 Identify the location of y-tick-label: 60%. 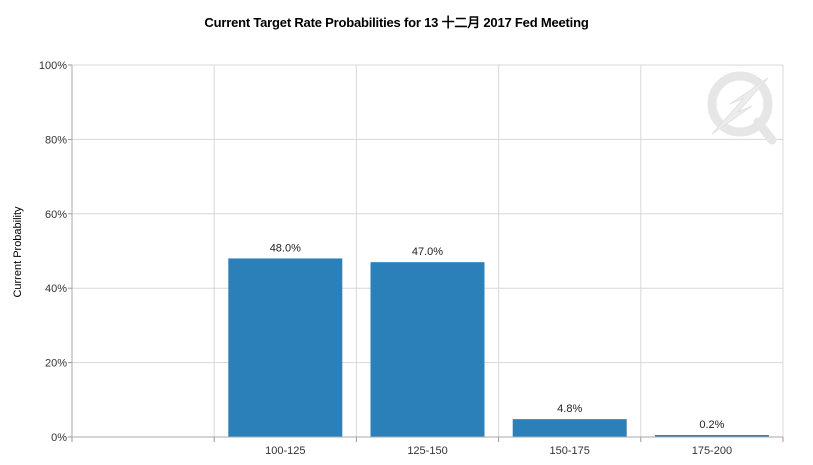
(56, 215).